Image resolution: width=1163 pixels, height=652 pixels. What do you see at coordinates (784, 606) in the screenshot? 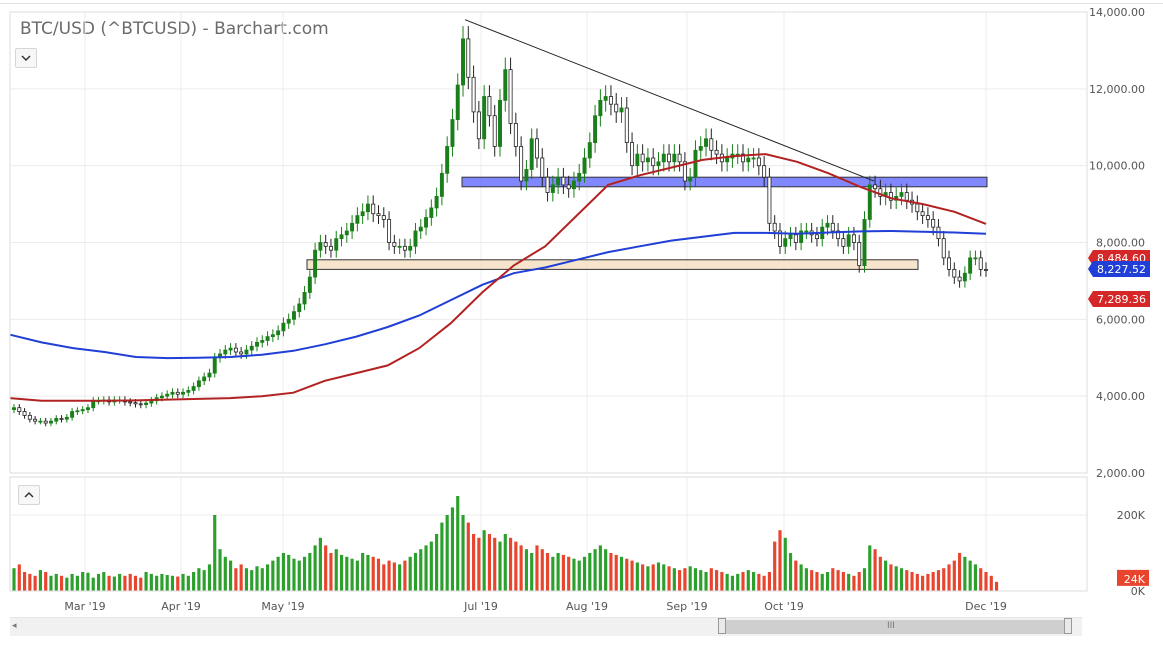
I see `time-tick-label: Oct '19` at bounding box center [784, 606].